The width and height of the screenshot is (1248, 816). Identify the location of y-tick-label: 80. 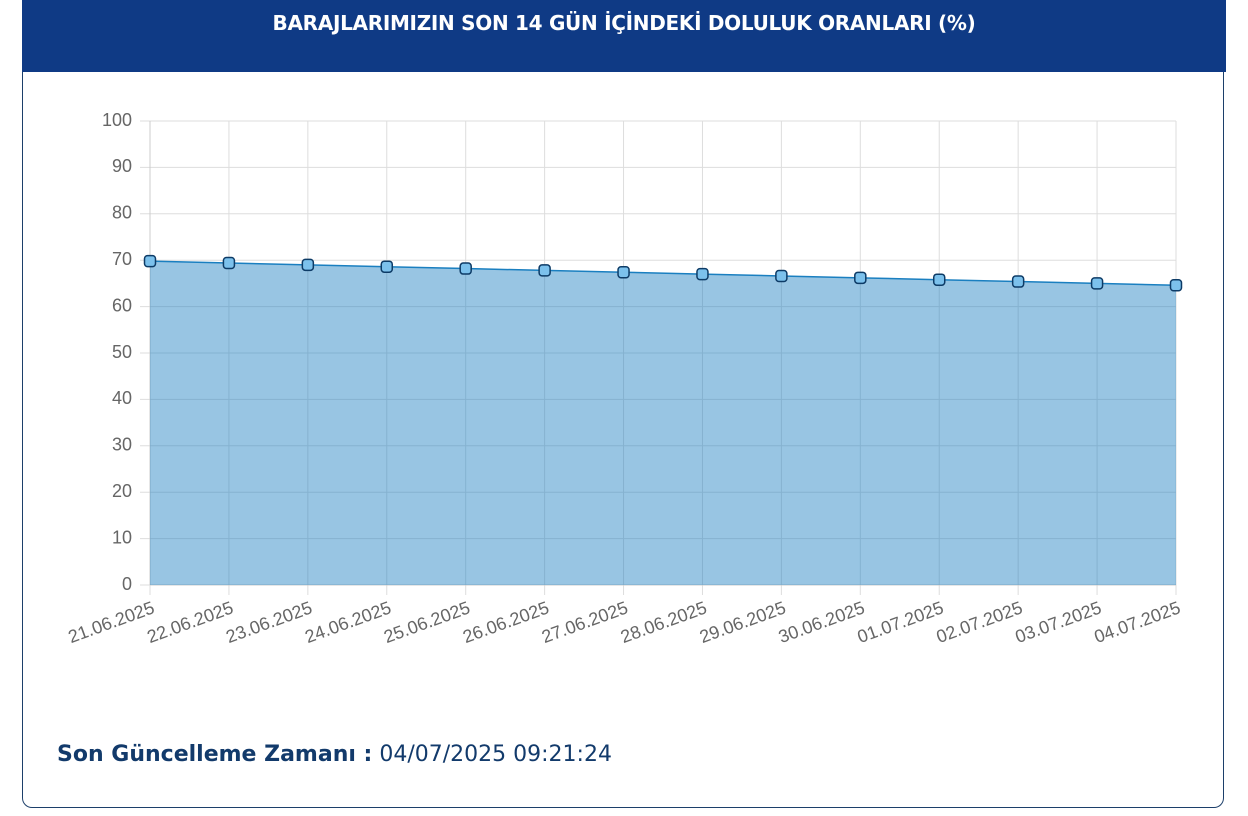
(122, 213).